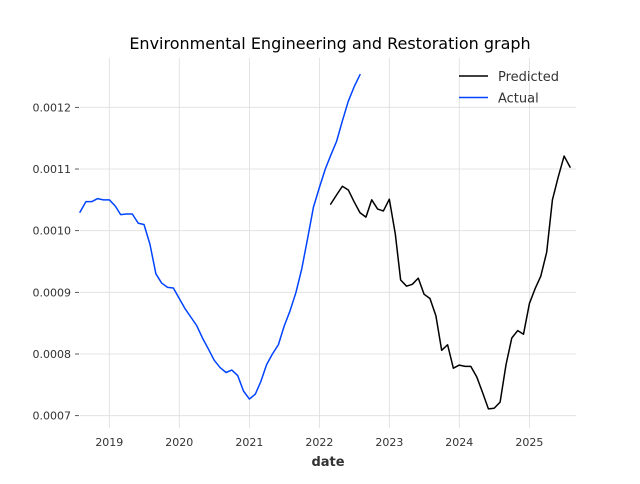 This screenshot has height=484, width=640. I want to click on x-tick-label: 2022, so click(319, 442).